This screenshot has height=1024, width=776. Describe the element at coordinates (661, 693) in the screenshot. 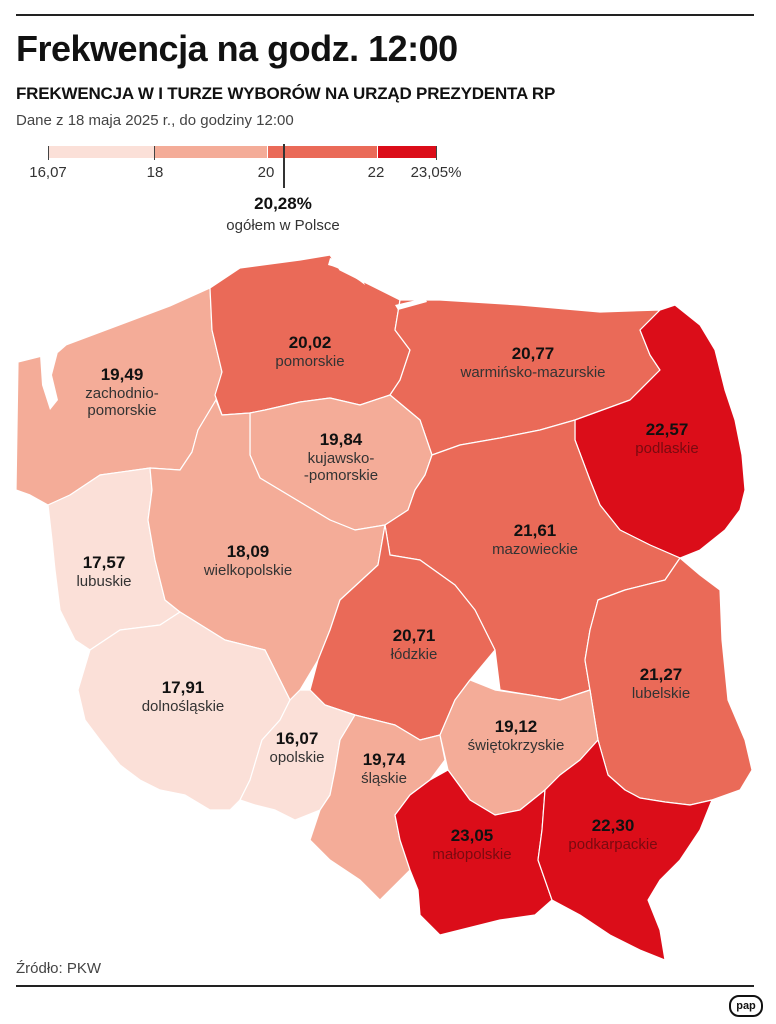

I see `region-name: lubelskie` at that location.